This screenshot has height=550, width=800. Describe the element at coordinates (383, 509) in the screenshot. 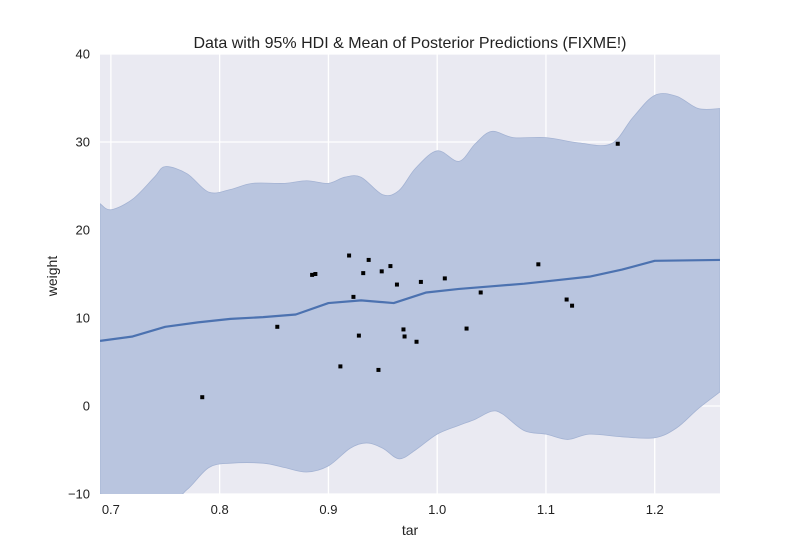

I see `x-tick-labels: 0.7 0.8 0.9 1.0 1.1 1.2` at that location.